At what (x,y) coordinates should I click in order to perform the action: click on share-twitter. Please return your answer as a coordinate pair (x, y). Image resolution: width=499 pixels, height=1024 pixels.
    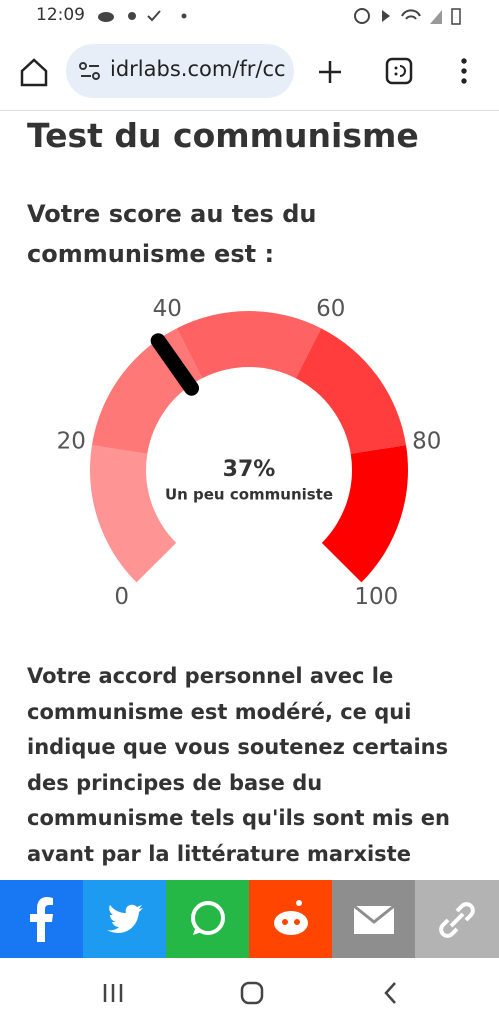
    Looking at the image, I should click on (124, 919).